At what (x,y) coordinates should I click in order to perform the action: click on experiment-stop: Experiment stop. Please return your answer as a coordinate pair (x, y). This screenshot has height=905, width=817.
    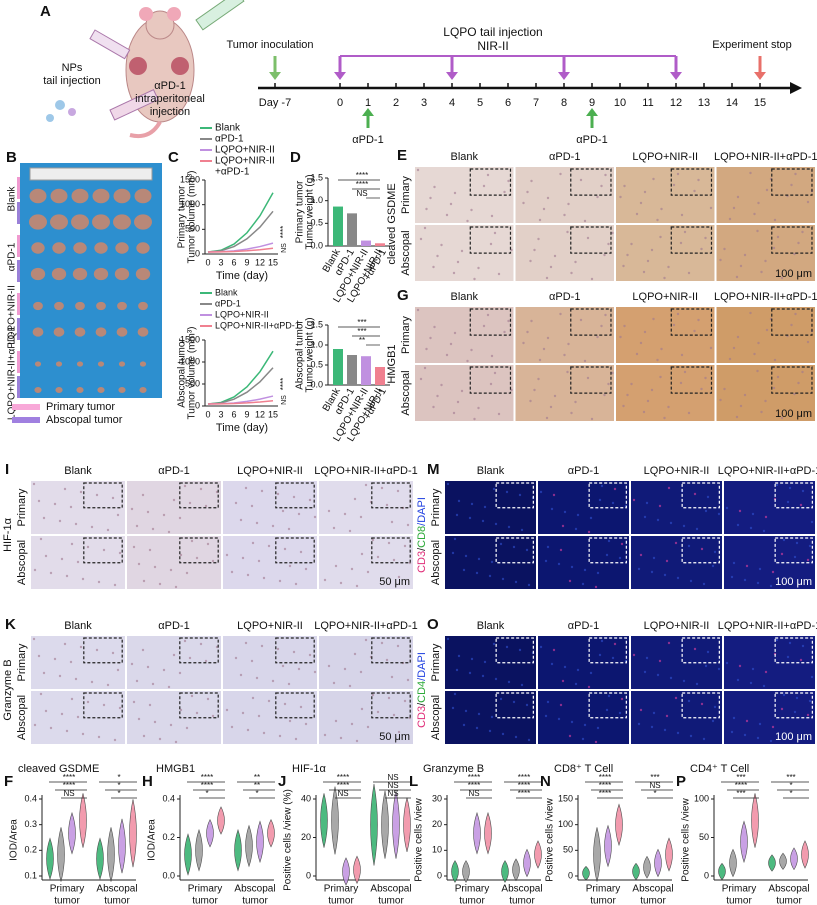
    Looking at the image, I should click on (751, 45).